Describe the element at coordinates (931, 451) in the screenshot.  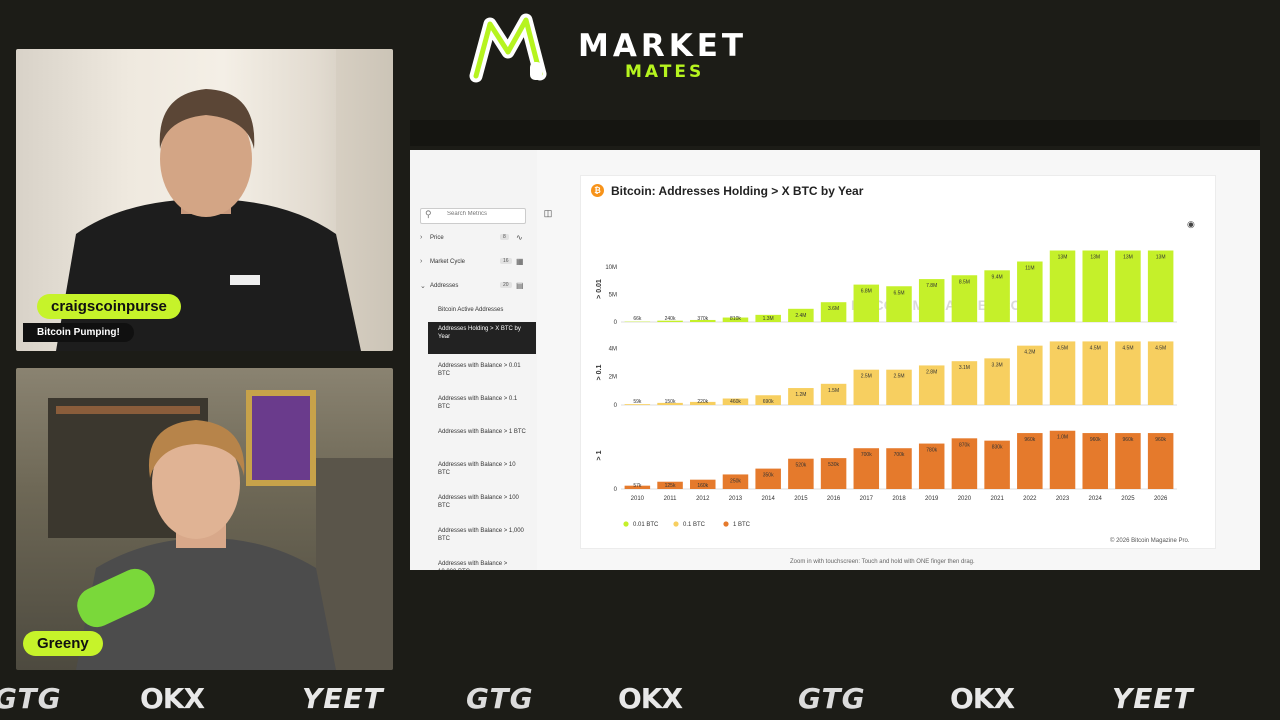
I see `data-label: 780k` at that location.